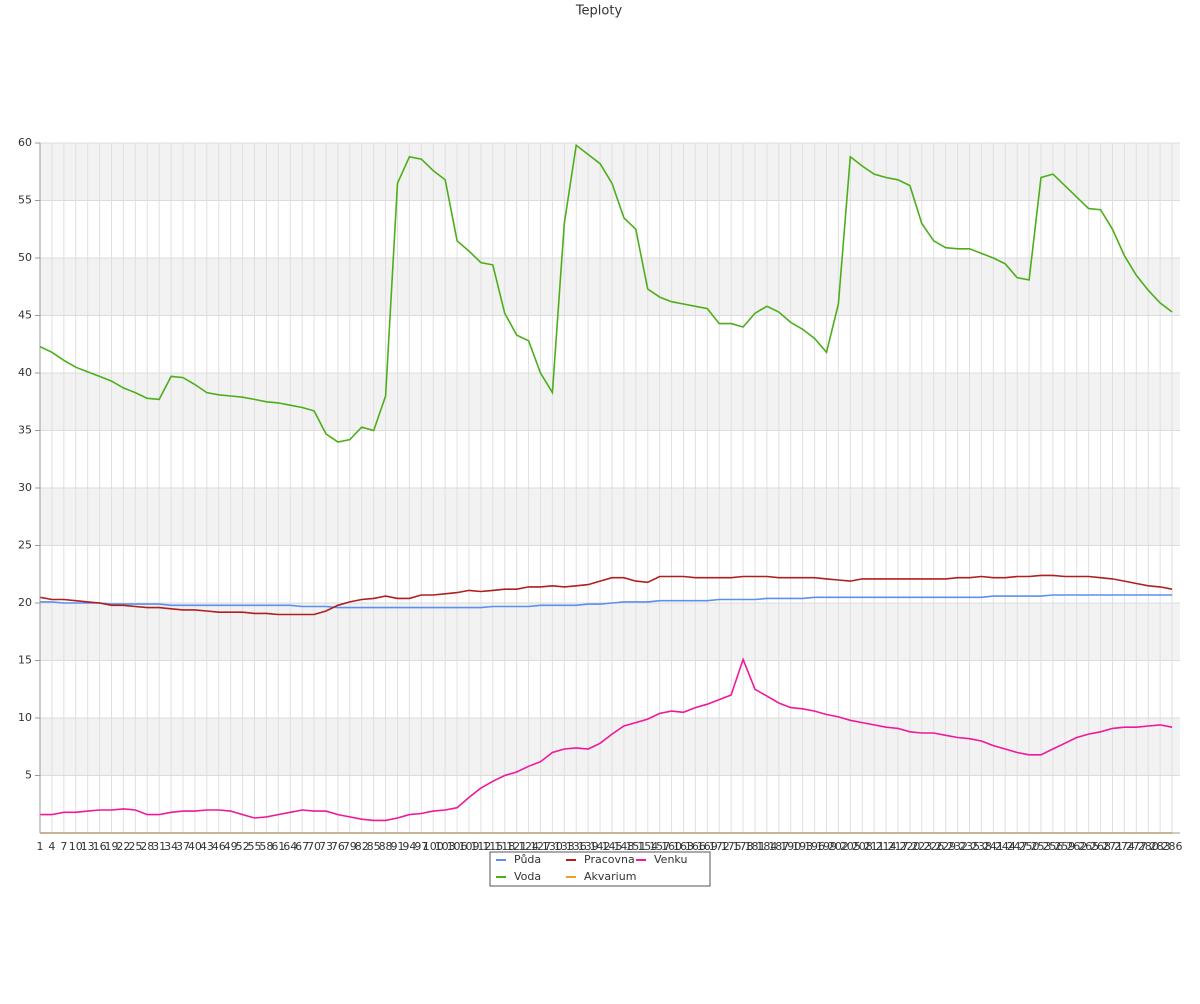 Image resolution: width=1200 pixels, height=1004 pixels. I want to click on x-tick-label: 277, so click(1136, 846).